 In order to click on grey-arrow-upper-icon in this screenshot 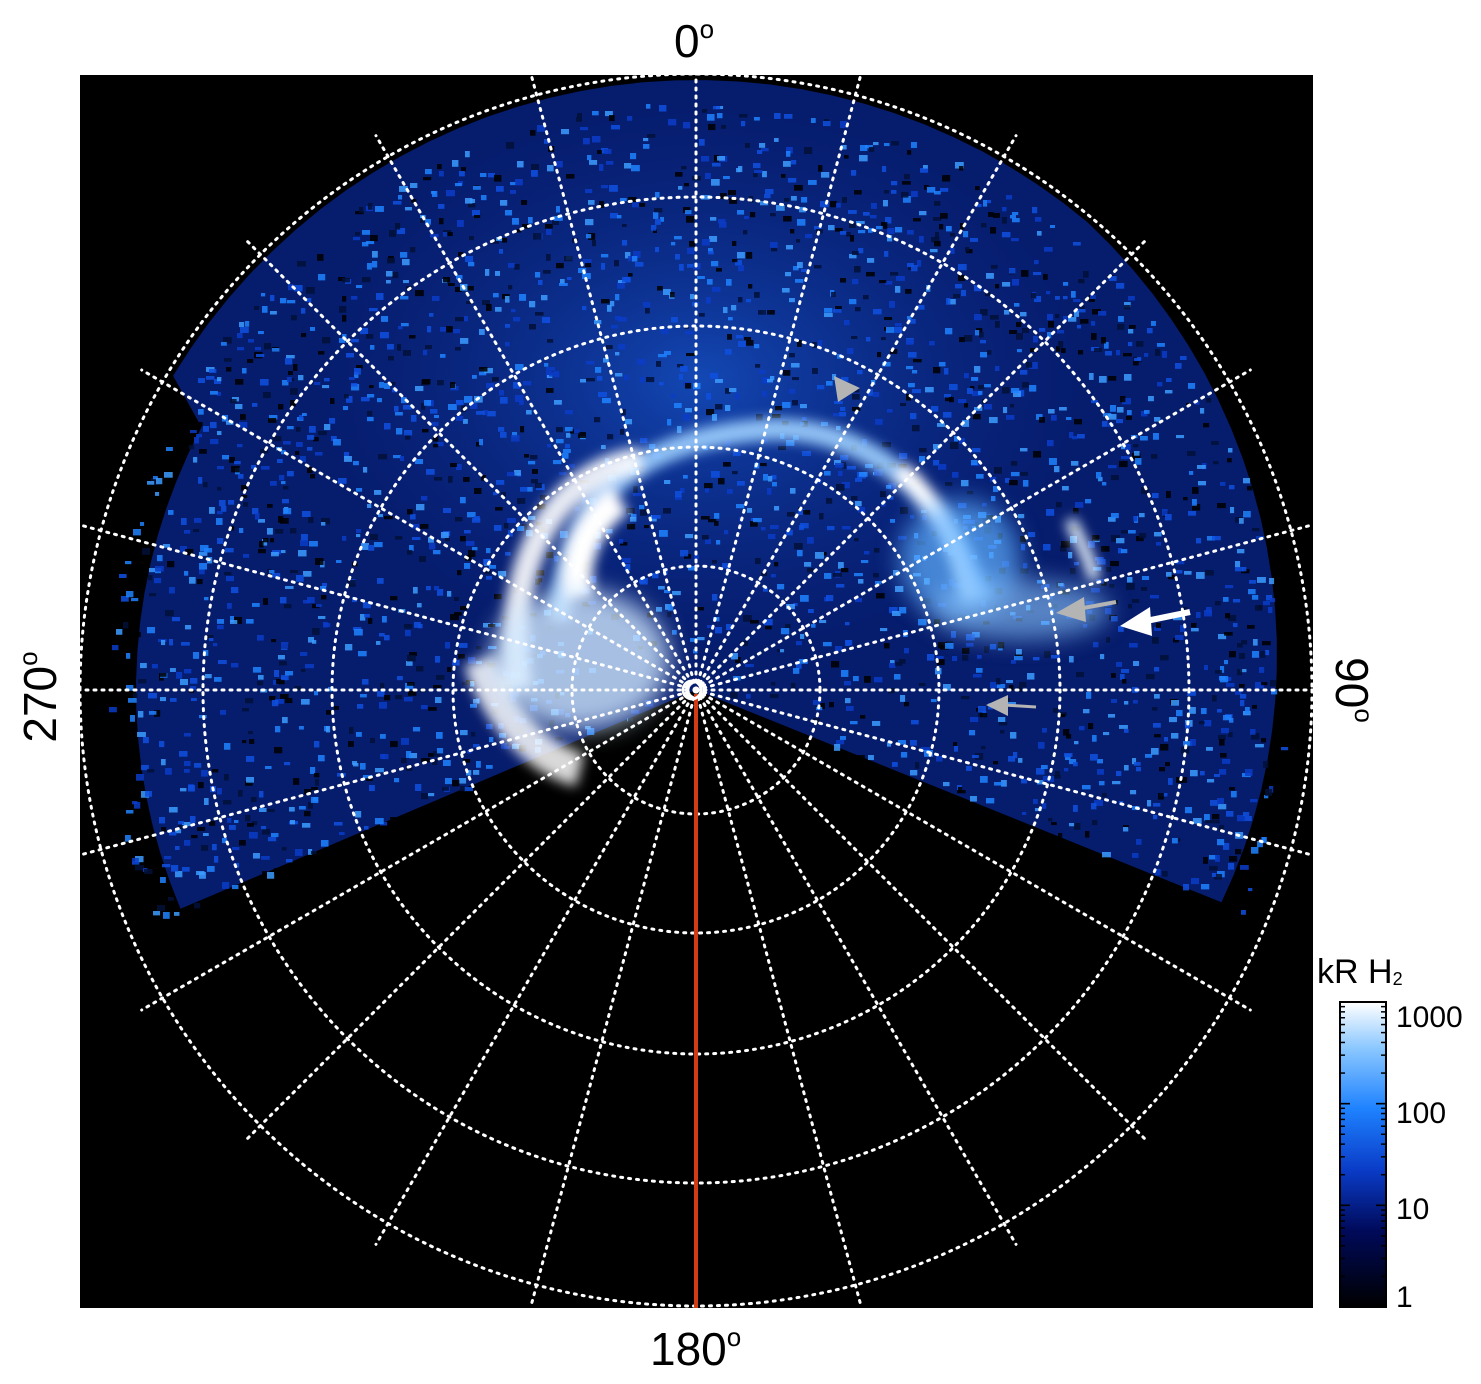, I will do `click(1086, 609)`.